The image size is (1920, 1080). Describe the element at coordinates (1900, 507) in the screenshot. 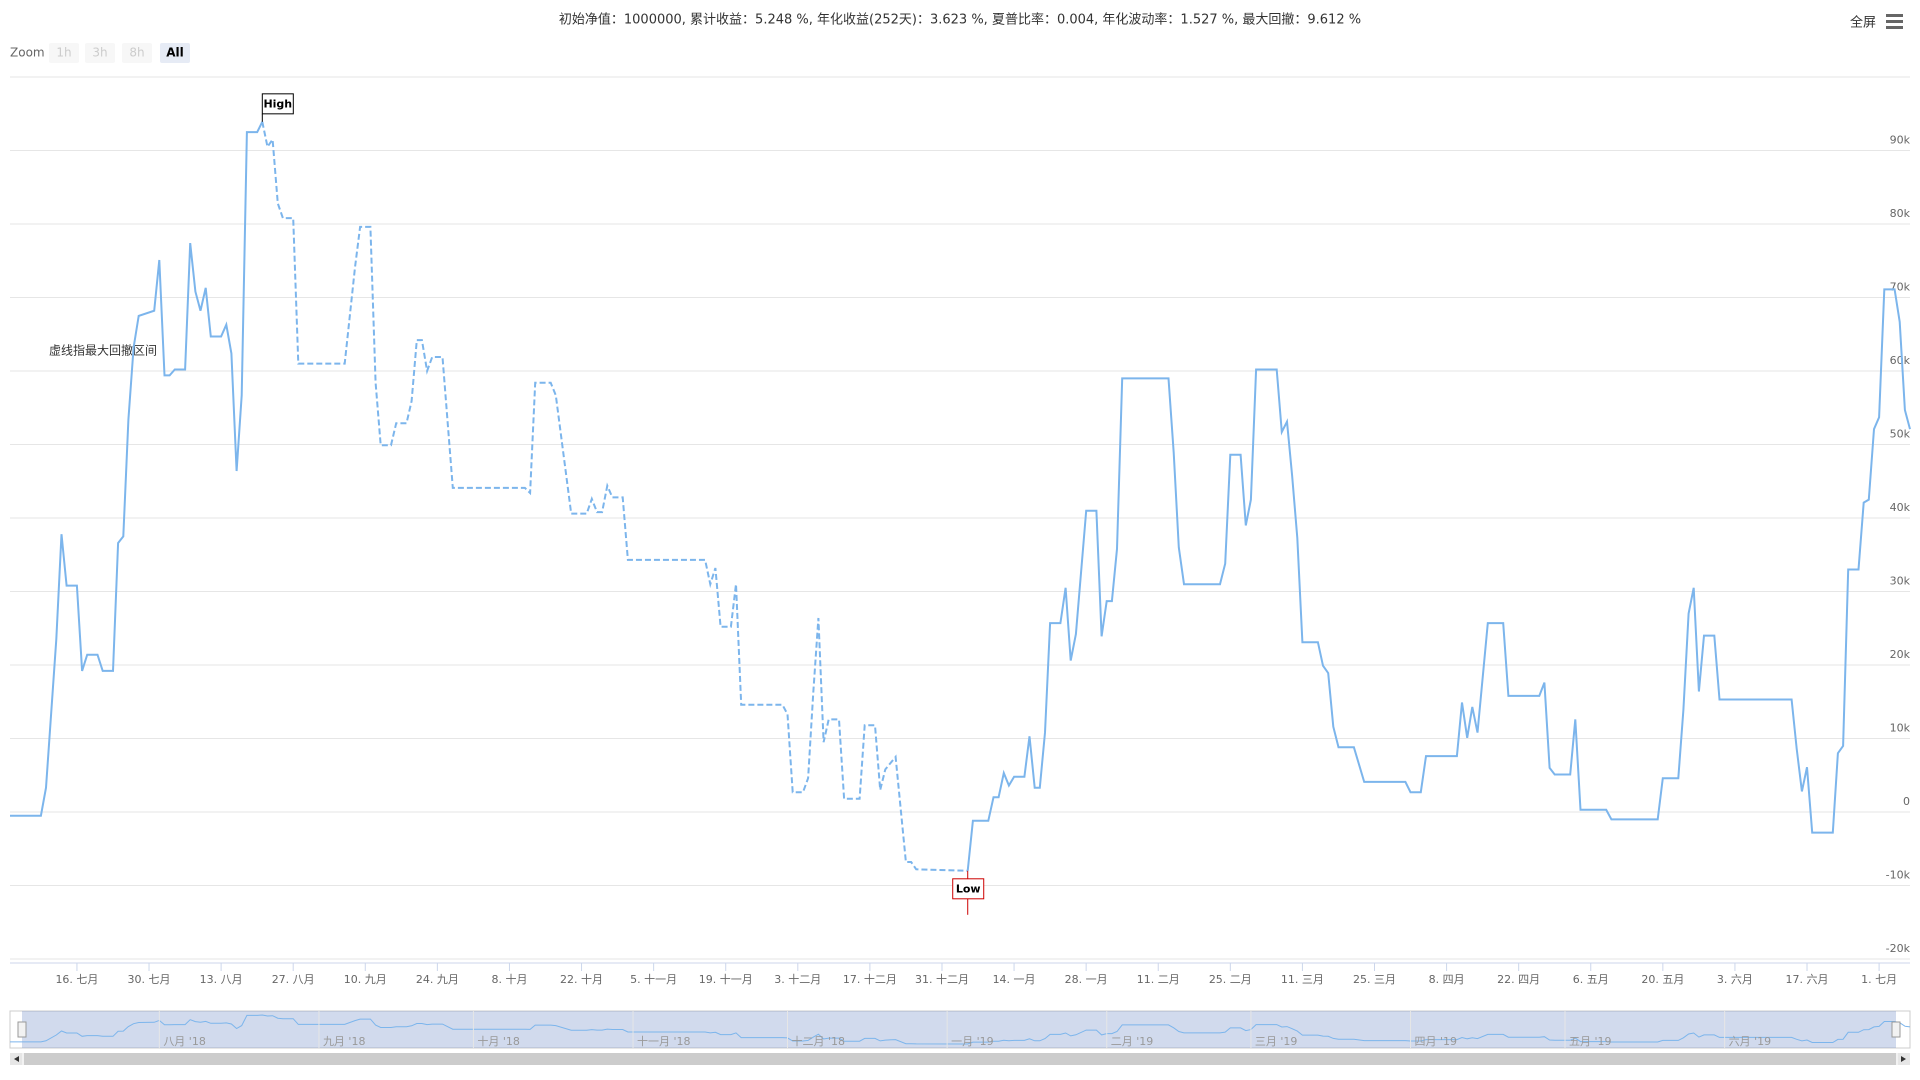

I see `y-tick-label: 40k` at that location.